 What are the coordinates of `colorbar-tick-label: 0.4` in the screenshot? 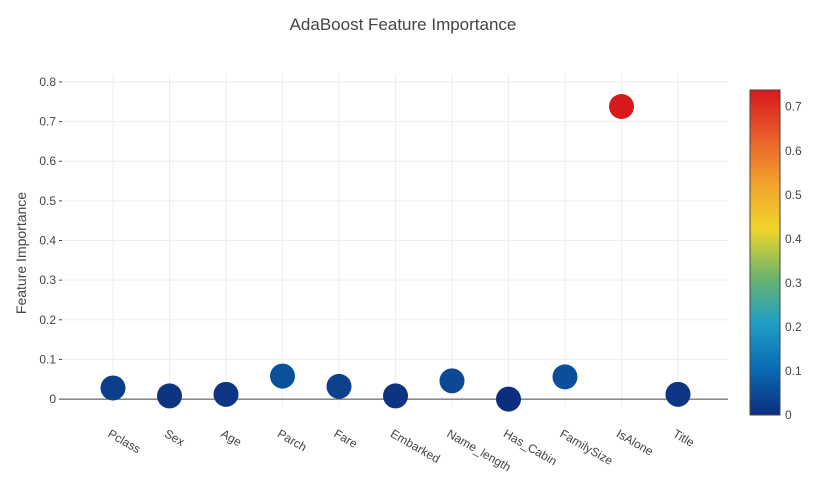 It's located at (793, 239).